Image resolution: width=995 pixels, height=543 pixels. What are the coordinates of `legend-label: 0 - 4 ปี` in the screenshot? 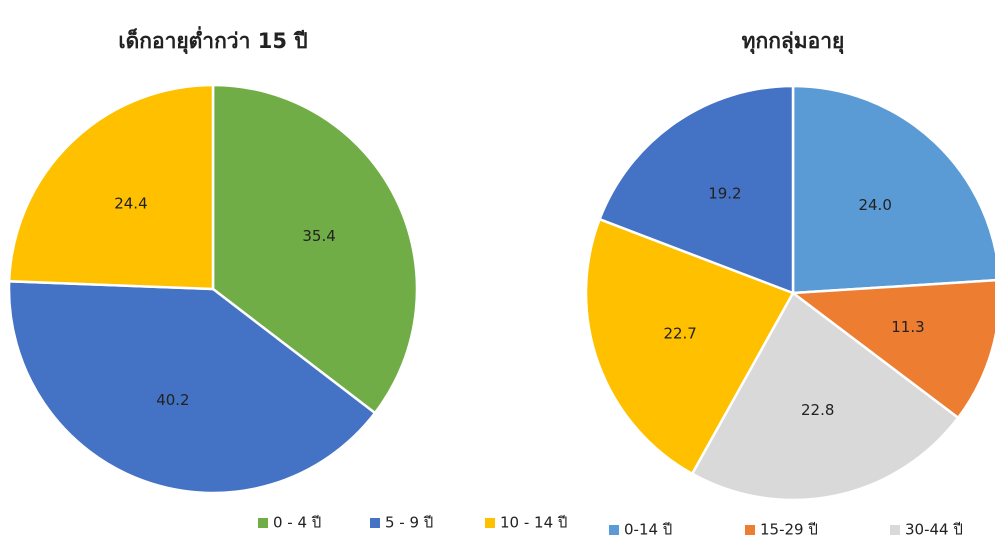 It's located at (297, 523).